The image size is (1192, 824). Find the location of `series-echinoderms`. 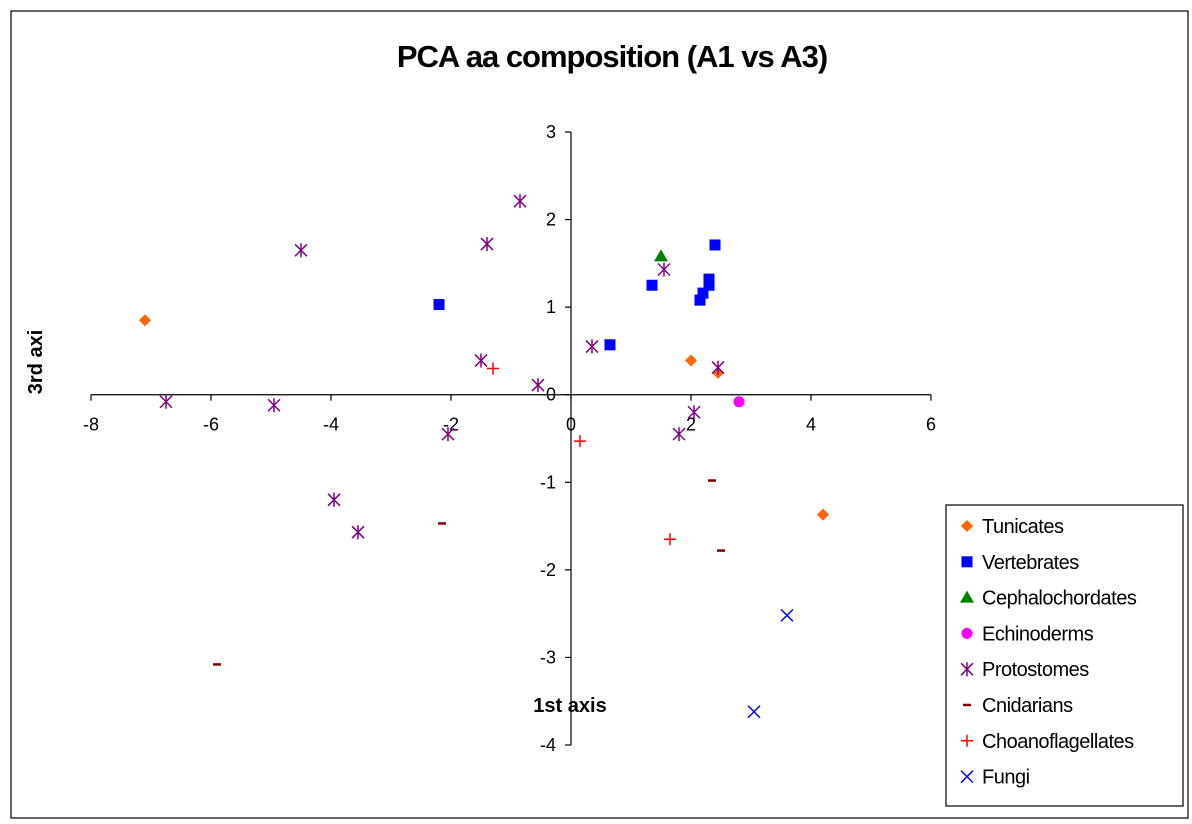

series-echinoderms is located at coordinates (739, 402).